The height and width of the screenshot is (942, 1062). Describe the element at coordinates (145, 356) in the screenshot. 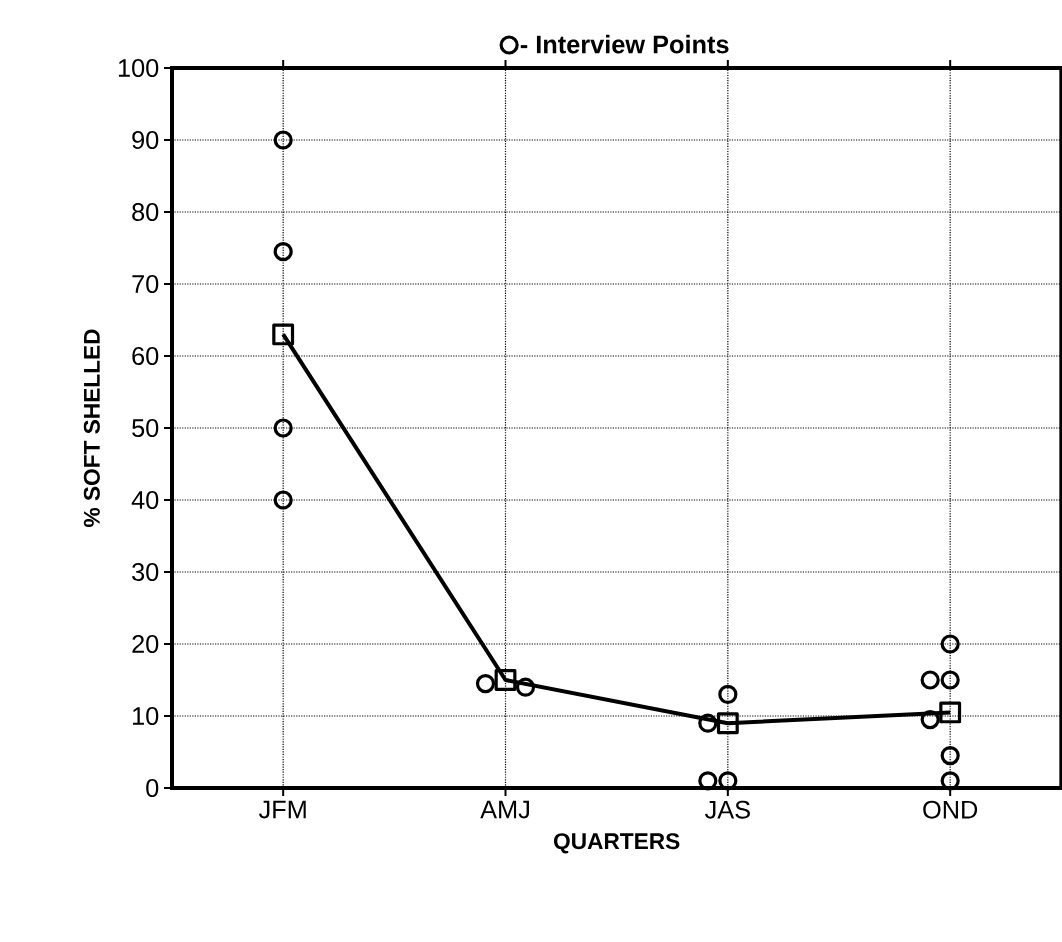

I see `y-tick-label: 60` at that location.